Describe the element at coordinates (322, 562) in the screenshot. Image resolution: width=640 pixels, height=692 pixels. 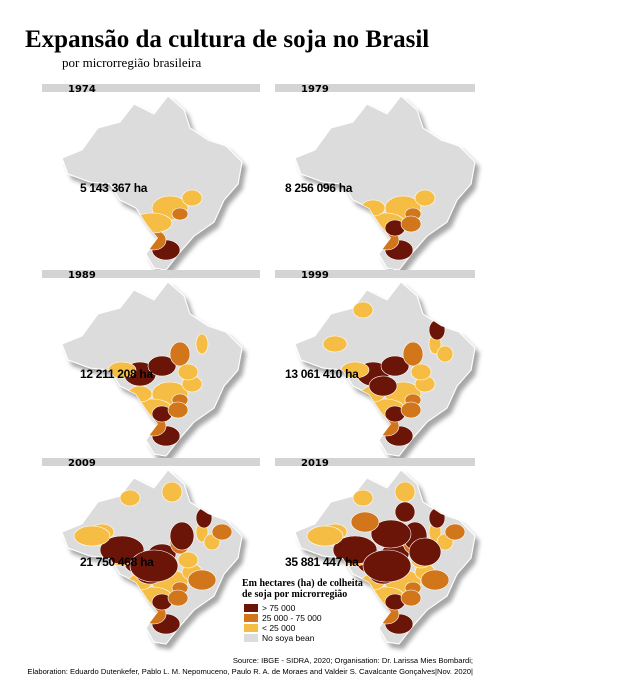
I see `harvest-area: 35 881 447 ha` at that location.